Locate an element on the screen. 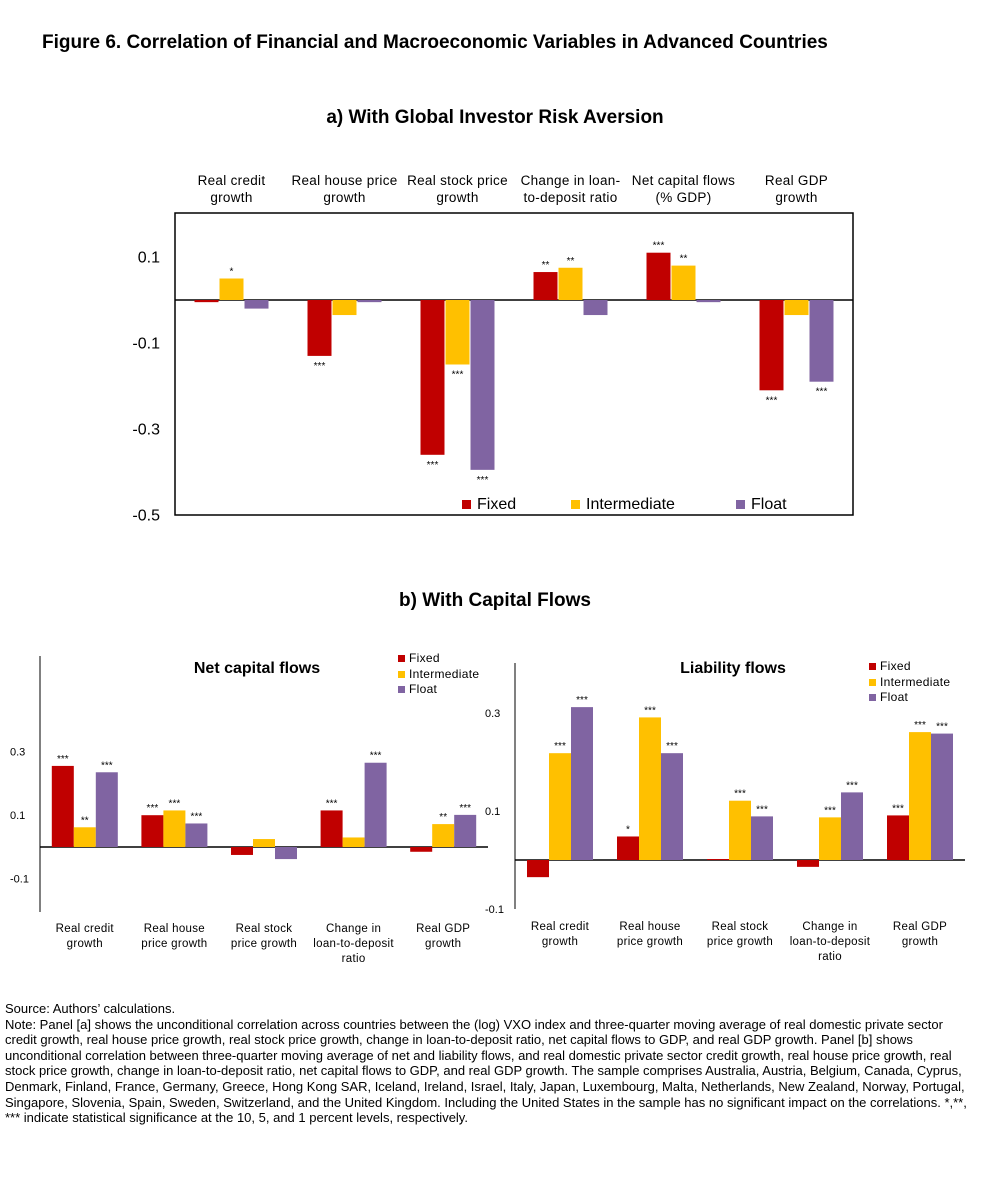 This screenshot has height=1178, width=990. significance-intermediate-real-gdp-growth: *** is located at coordinates (920, 725).